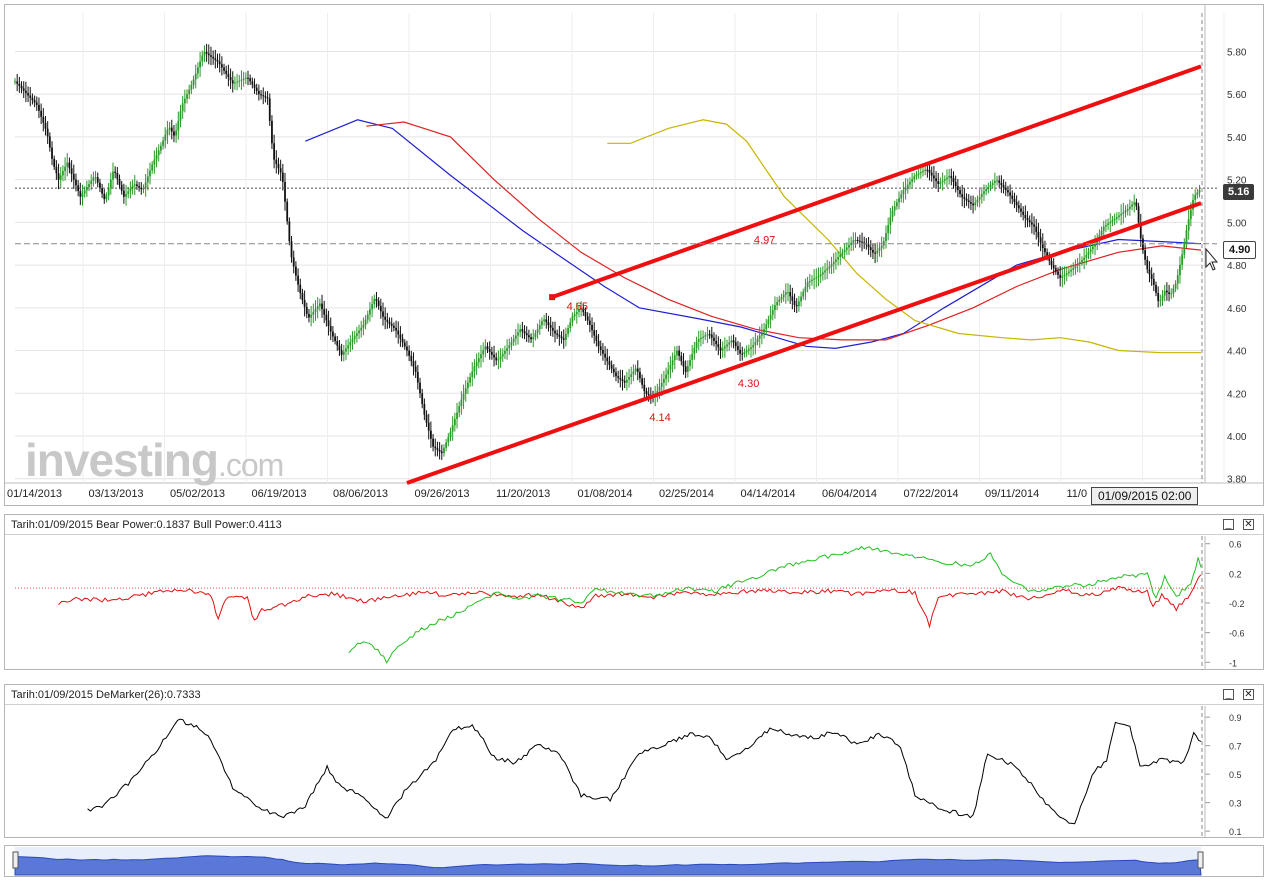 Image resolution: width=1272 pixels, height=890 pixels. What do you see at coordinates (15, 860) in the screenshot?
I see `navigator-left-handle` at bounding box center [15, 860].